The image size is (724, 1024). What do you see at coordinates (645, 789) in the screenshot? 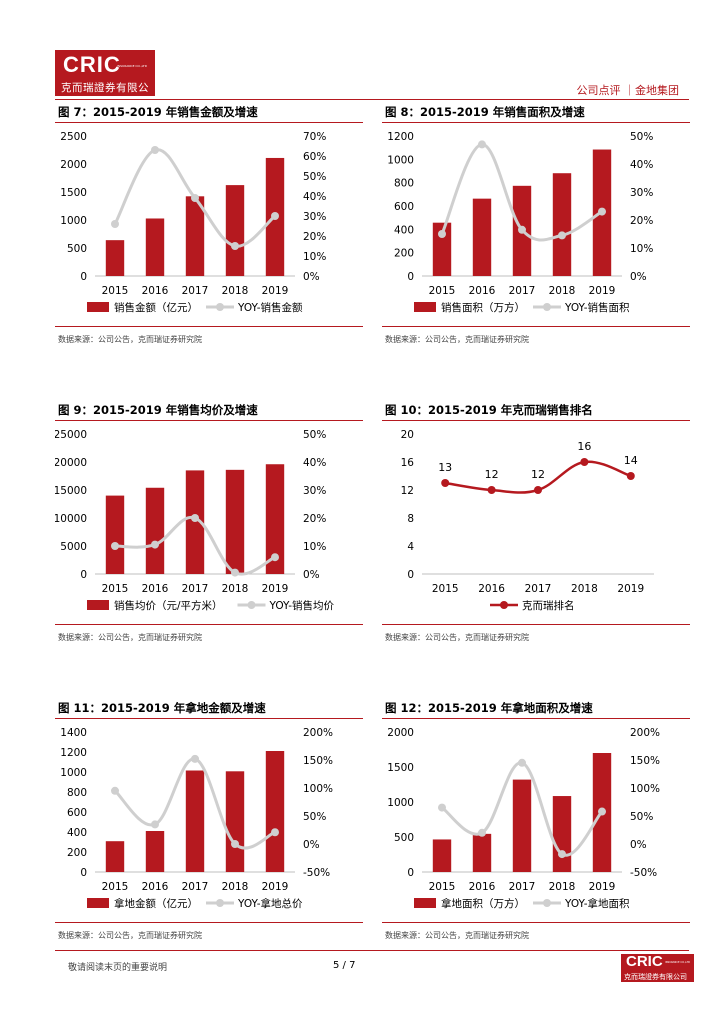
I see `y2-tick-label: 100%` at bounding box center [645, 789].